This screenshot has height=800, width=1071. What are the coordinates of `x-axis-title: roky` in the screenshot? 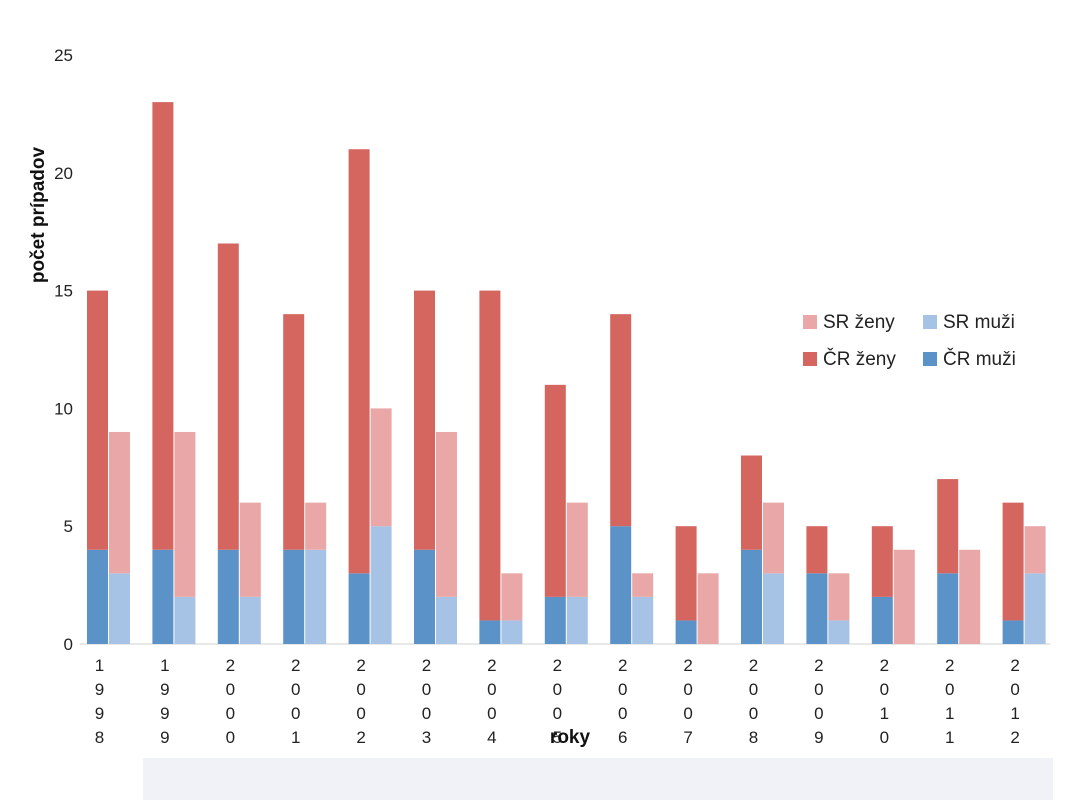 It's located at (570, 737).